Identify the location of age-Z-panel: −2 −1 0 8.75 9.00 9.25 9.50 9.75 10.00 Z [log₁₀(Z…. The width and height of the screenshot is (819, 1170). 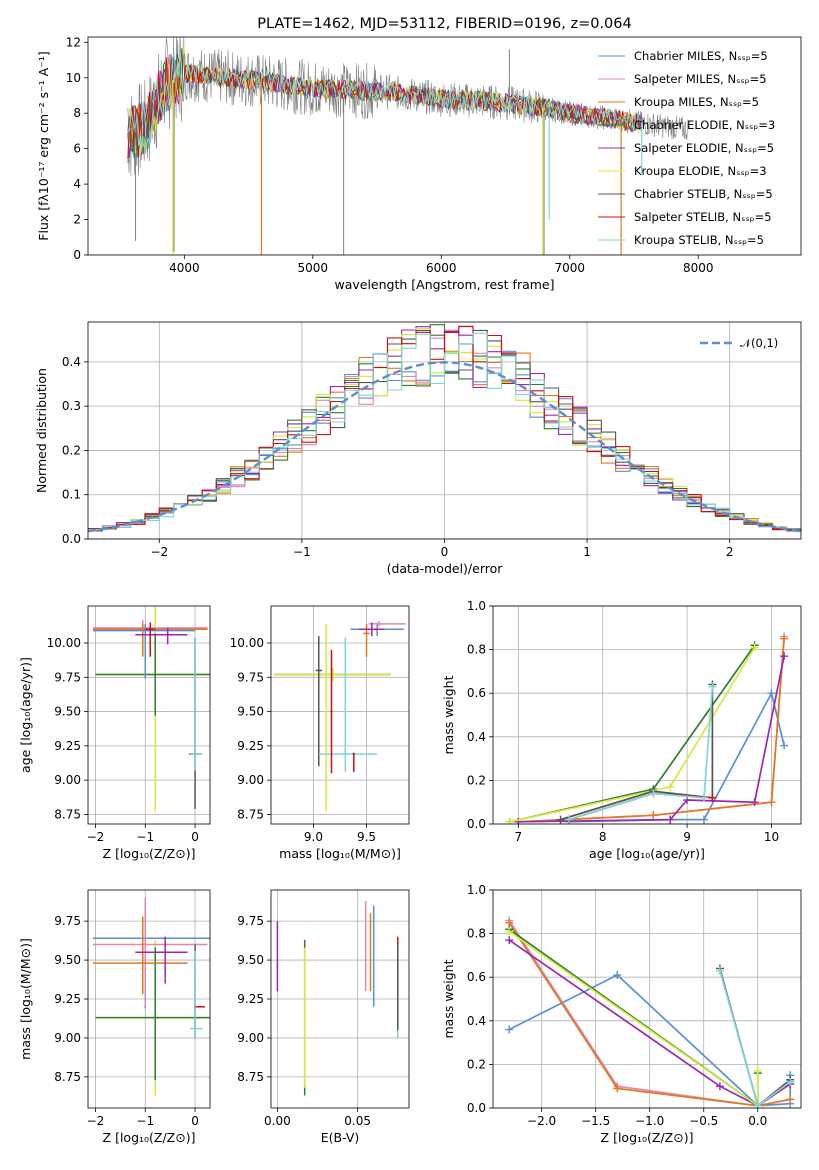
(114, 733).